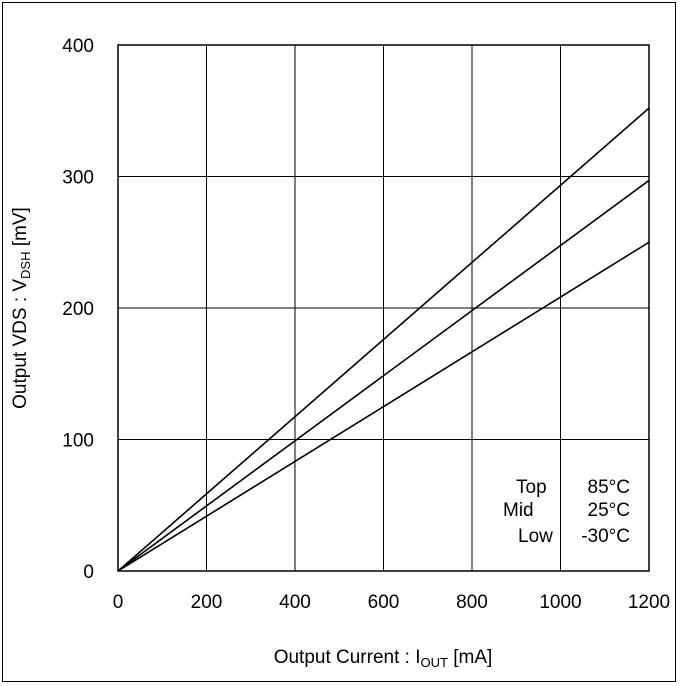 The width and height of the screenshot is (680, 686). I want to click on legend-mid-label: Mid, so click(518, 510).